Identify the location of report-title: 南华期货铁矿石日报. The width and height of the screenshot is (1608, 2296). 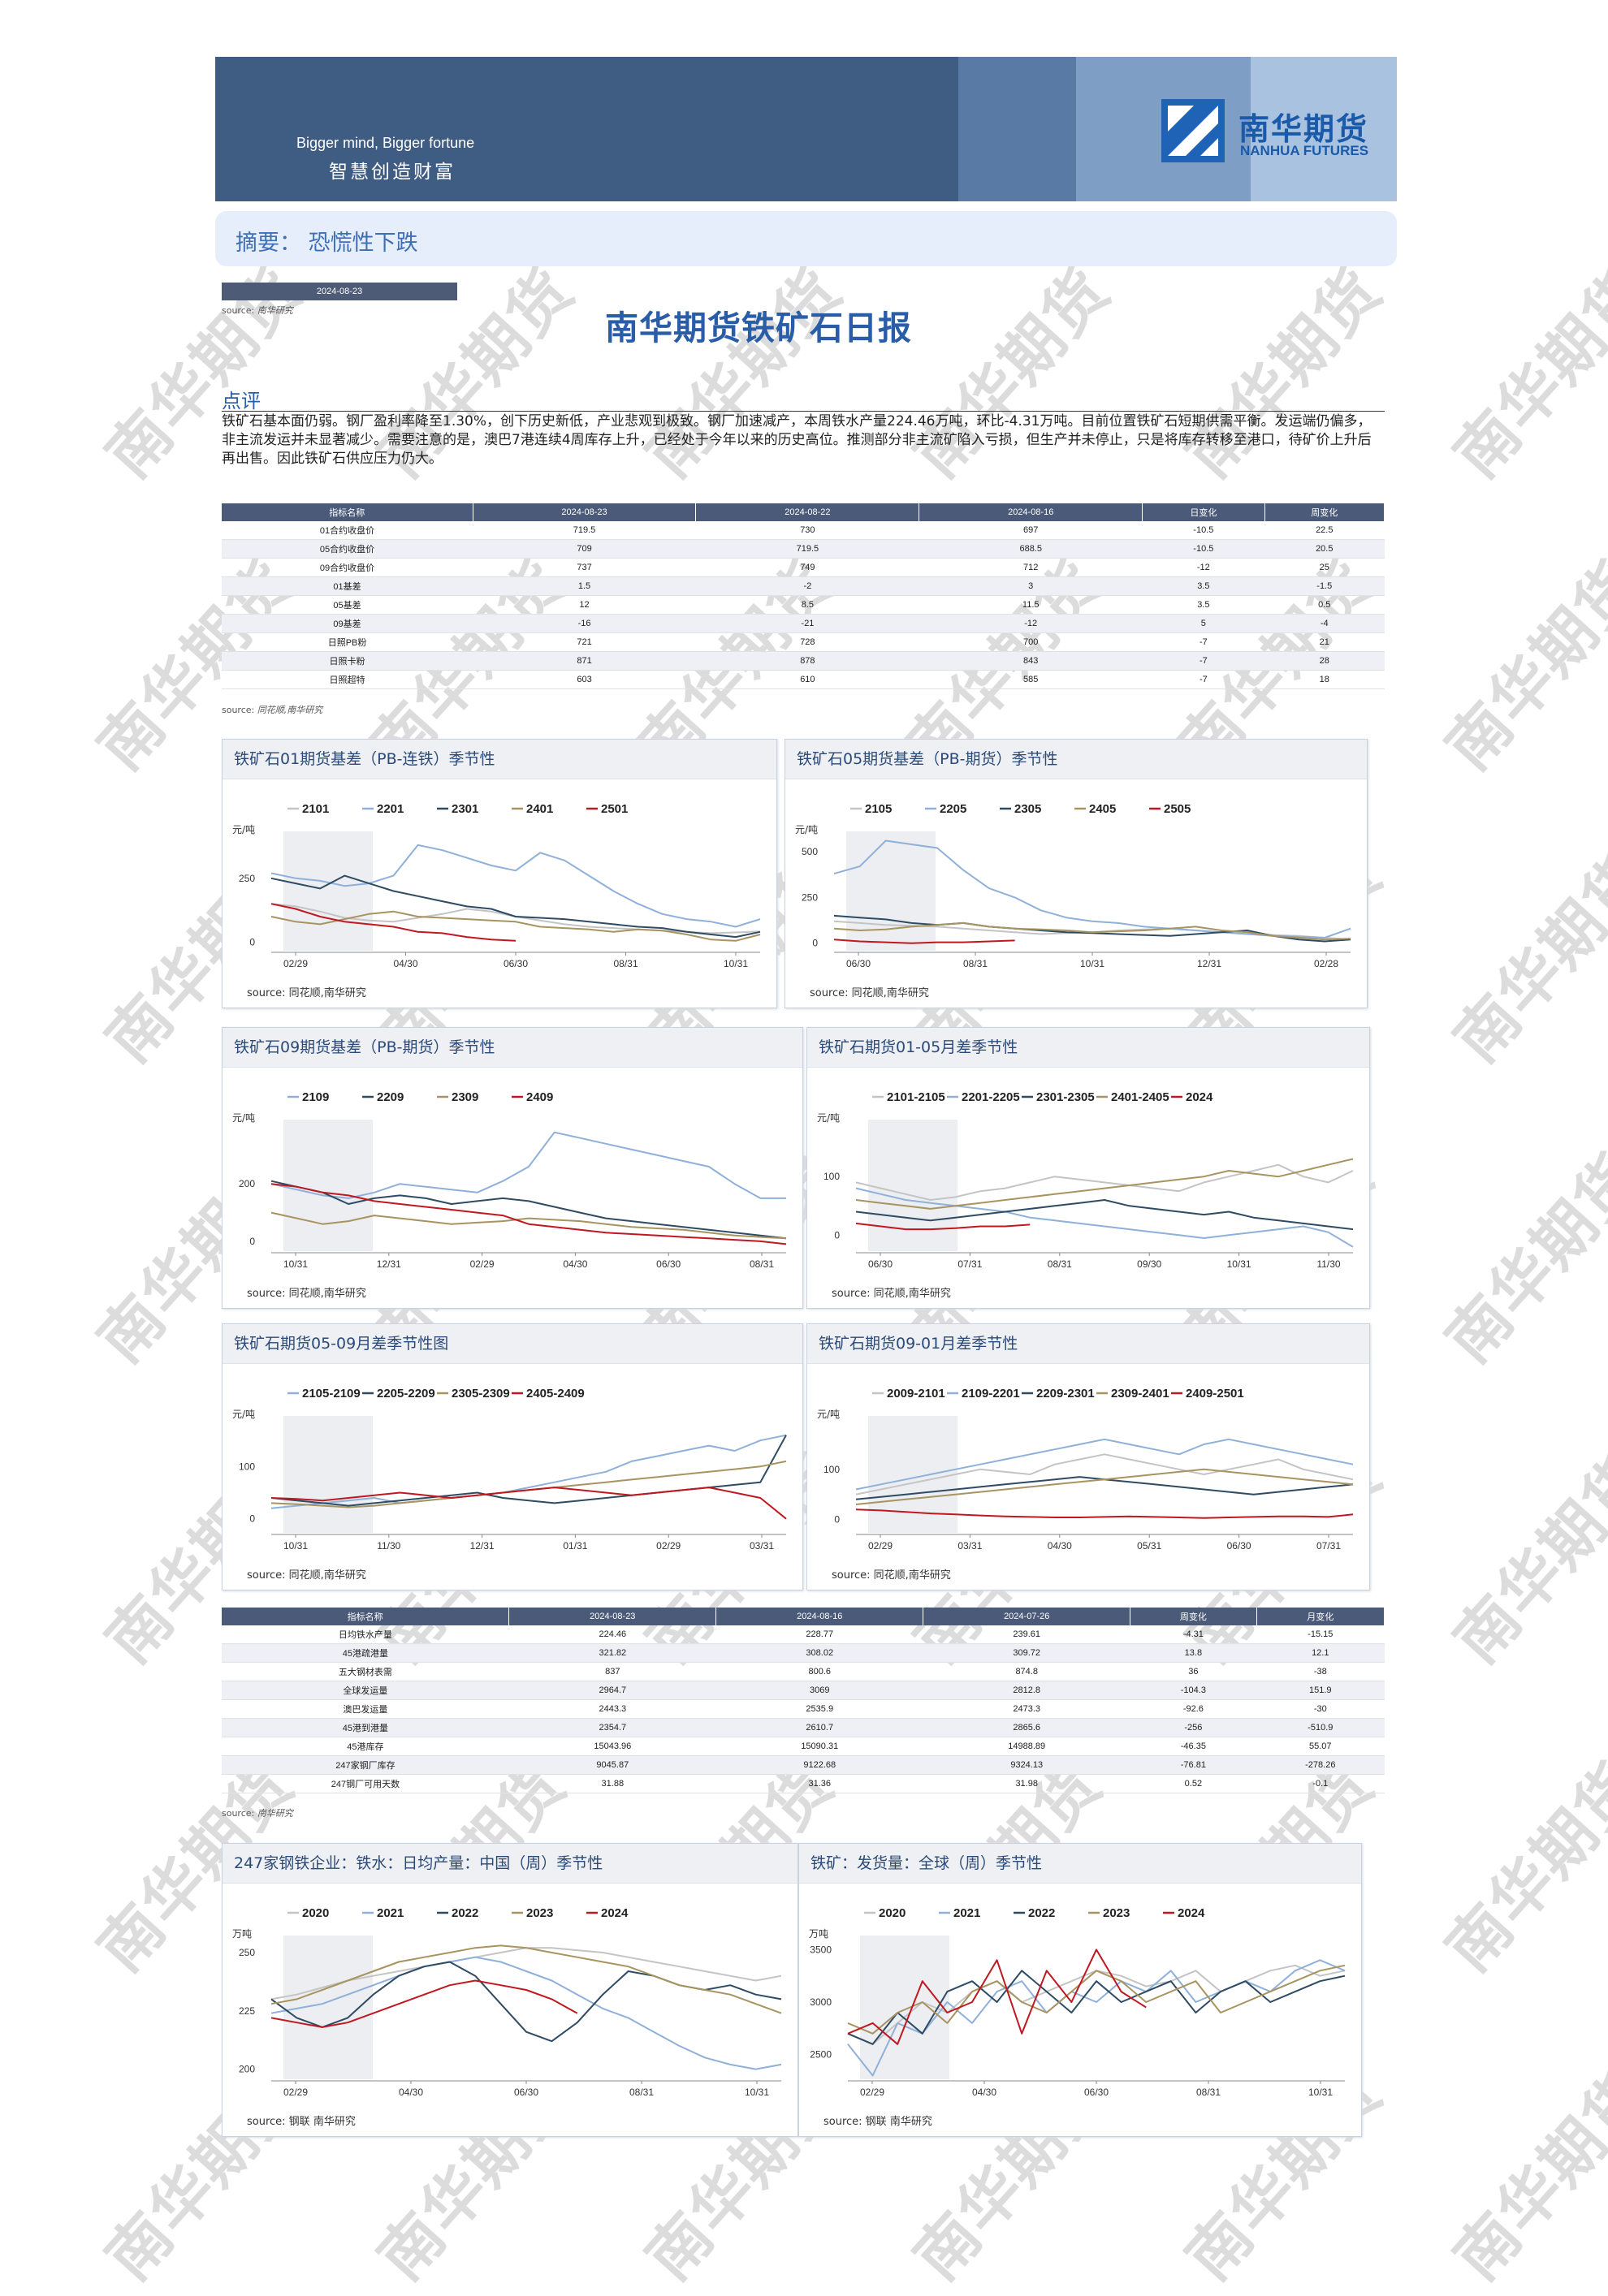
(758, 328).